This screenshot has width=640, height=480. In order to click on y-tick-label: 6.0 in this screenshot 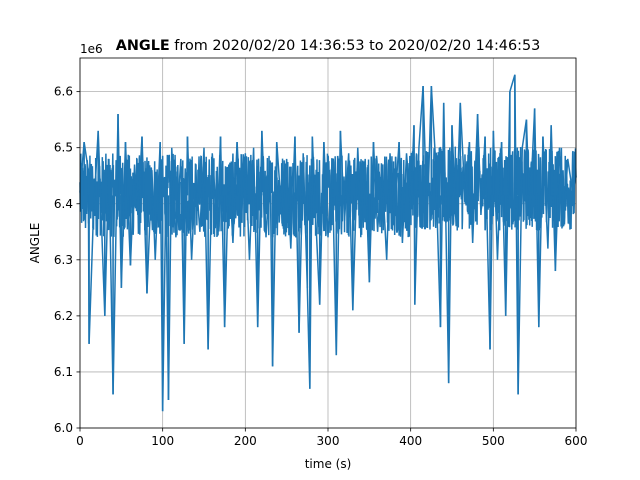, I will do `click(63, 428)`.